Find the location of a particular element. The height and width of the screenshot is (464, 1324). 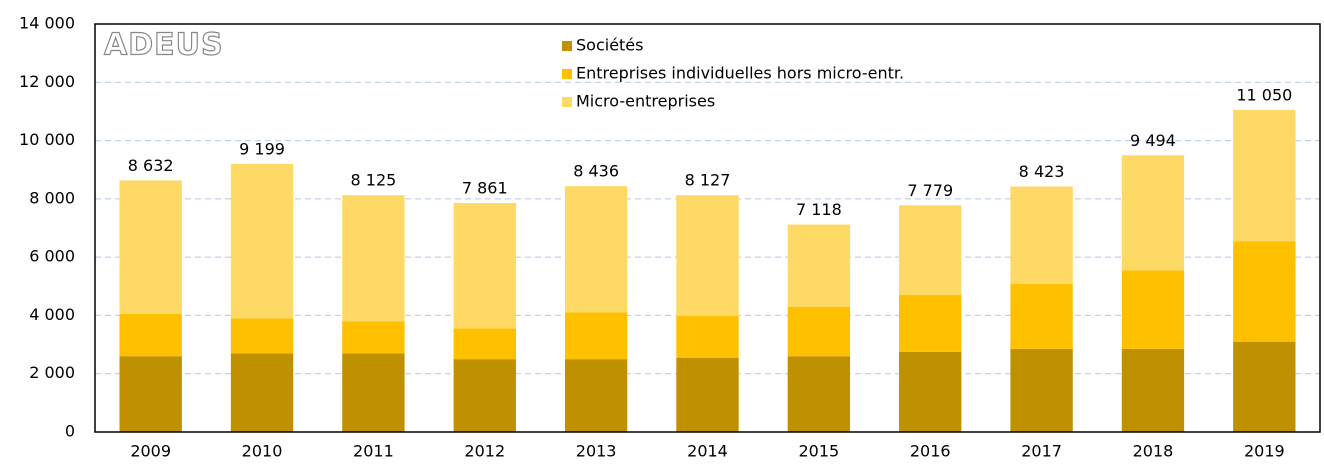

x-tick-label: 2009 is located at coordinates (150, 451).